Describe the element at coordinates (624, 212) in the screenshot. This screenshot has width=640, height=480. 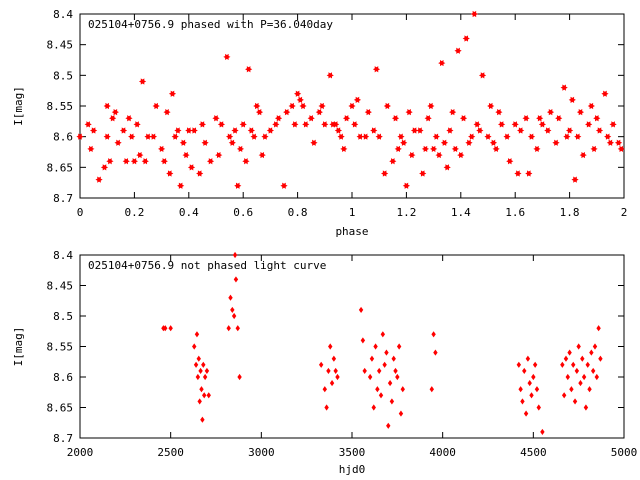
I see `x-tick-label: 2` at that location.